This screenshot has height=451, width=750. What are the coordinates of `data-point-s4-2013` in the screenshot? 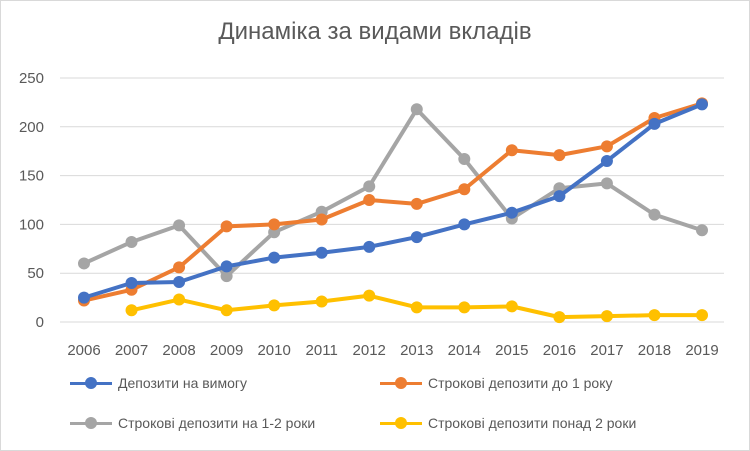 It's located at (416, 307).